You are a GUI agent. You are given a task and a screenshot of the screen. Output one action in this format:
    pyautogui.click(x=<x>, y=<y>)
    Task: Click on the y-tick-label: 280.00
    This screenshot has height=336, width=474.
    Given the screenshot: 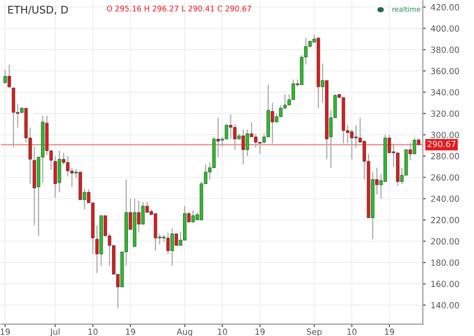 What is the action you would take?
    pyautogui.click(x=445, y=156)
    